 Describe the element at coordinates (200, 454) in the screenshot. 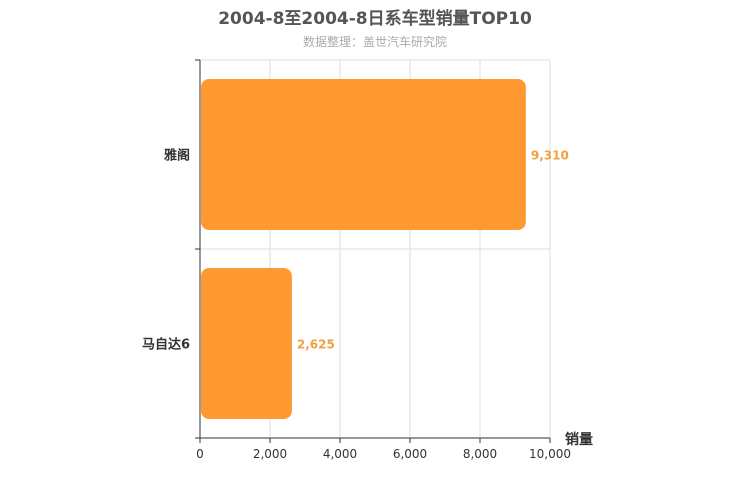

I see `x-tick-label: 0` at that location.